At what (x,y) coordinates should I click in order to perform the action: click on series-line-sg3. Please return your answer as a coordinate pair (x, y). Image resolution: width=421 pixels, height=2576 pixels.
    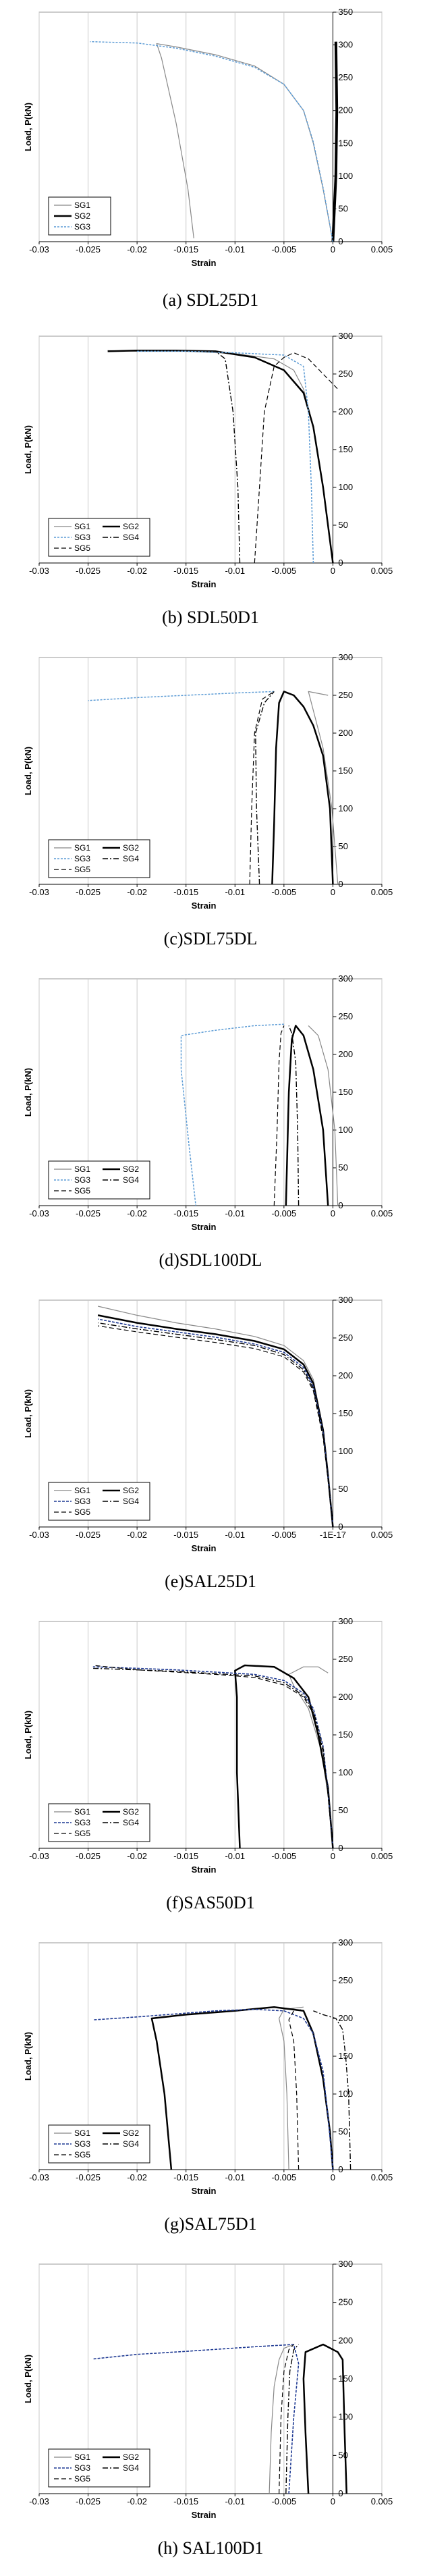
    Looking at the image, I should click on (232, 1114).